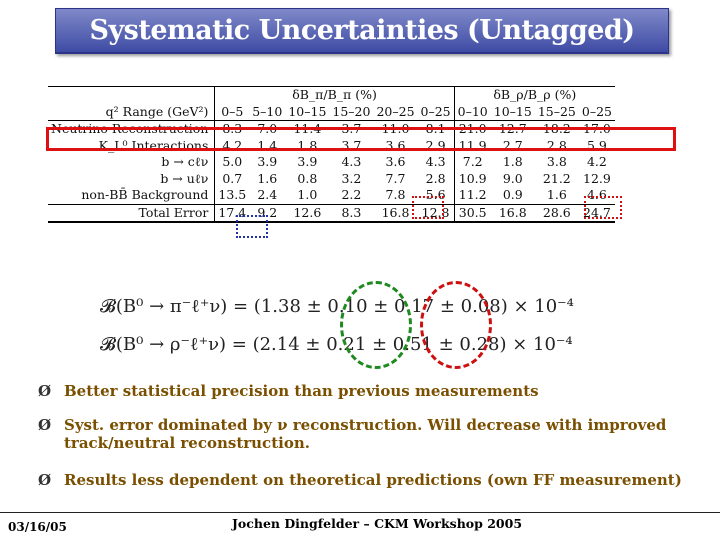 The height and width of the screenshot is (540, 720). I want to click on footer-divider, so click(360, 512).